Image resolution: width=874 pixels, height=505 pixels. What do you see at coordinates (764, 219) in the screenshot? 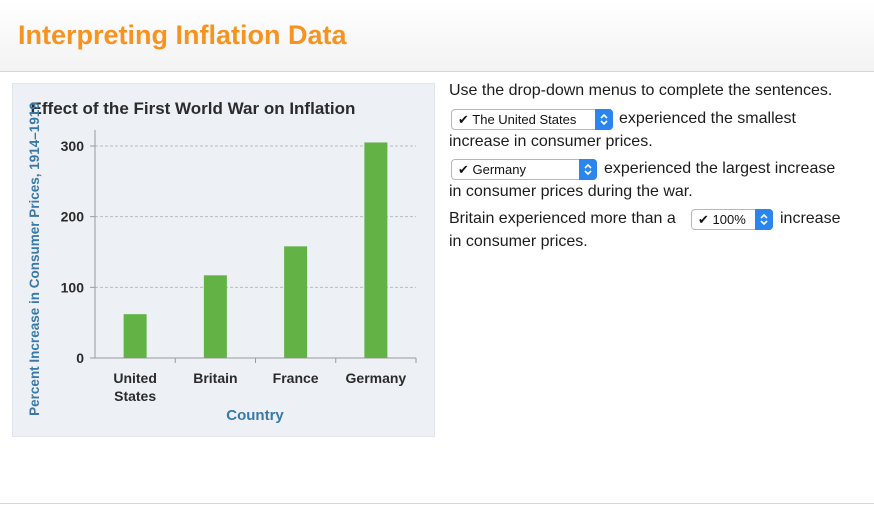
I see `q3-dropdown-arrow-icon` at bounding box center [764, 219].